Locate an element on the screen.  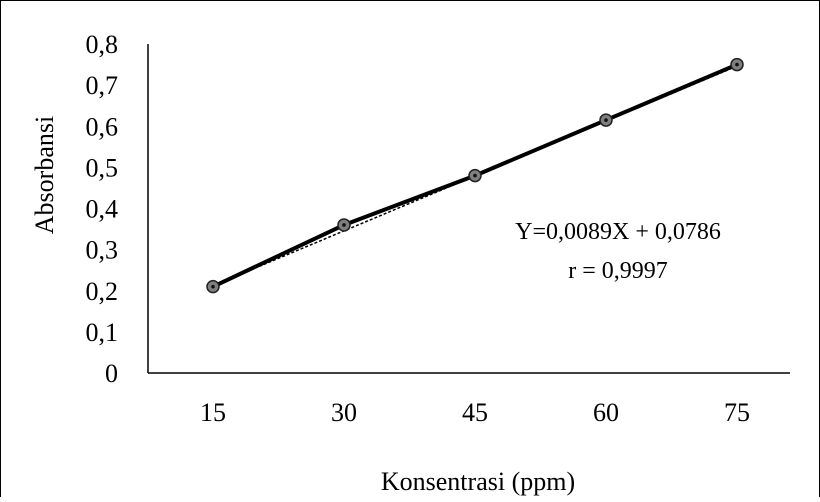
x-axis-title: Konsentrasi (ppm) is located at coordinates (478, 481).